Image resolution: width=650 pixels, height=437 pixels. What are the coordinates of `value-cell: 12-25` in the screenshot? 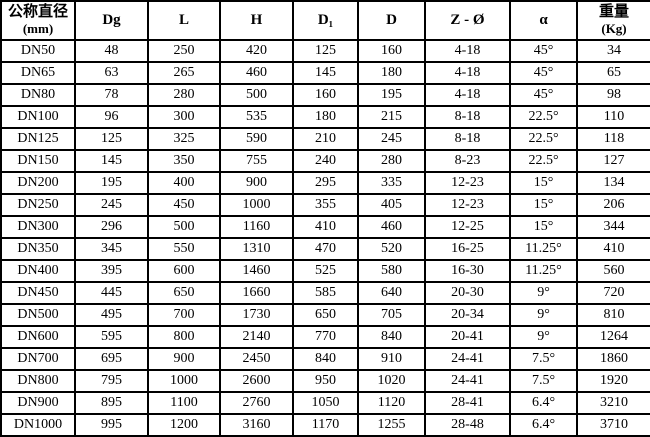 It's located at (467, 227).